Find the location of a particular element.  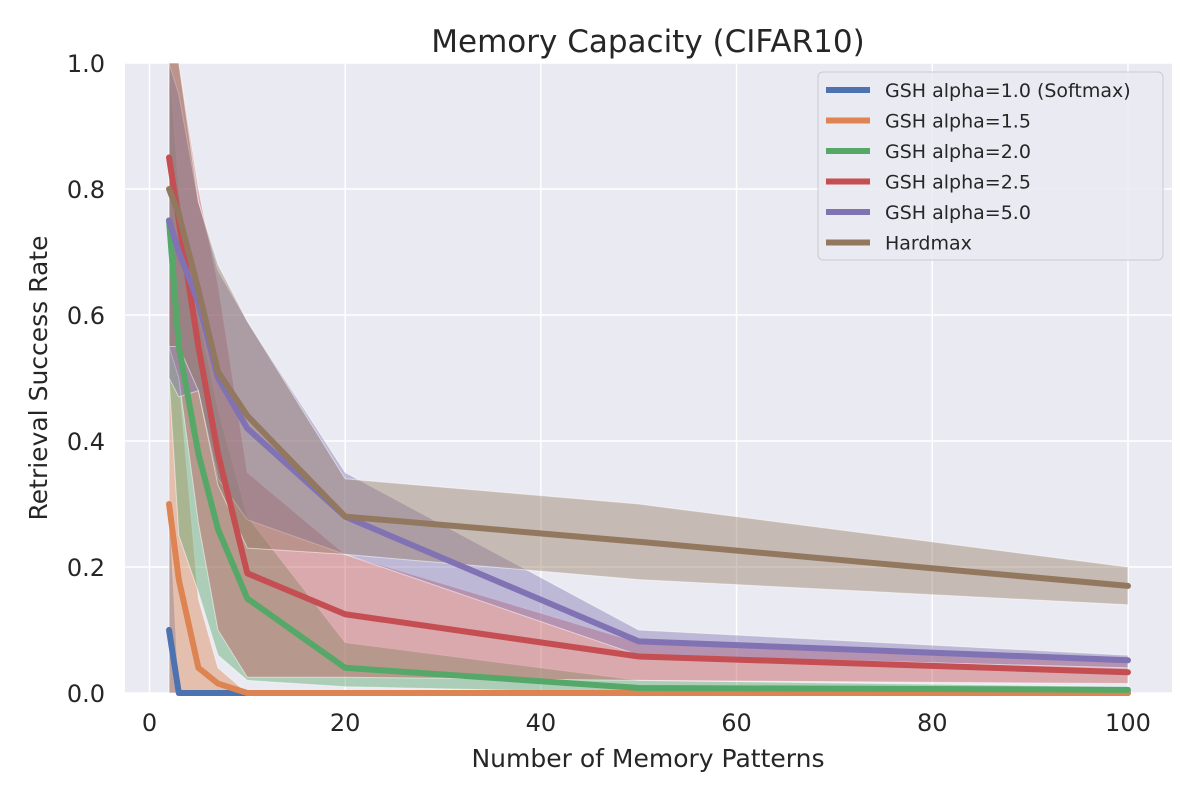

legend-label: Hardmax is located at coordinates (928, 244).